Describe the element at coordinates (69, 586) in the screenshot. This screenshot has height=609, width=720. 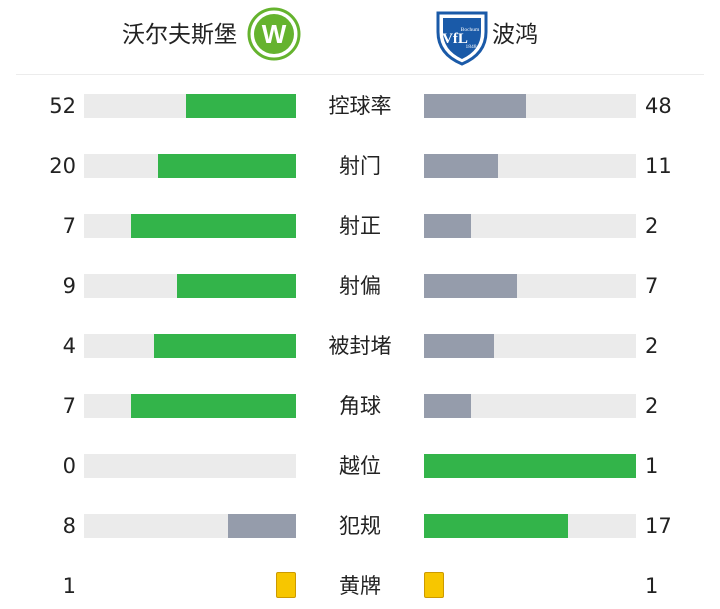
I see `home-stat-value: 1` at that location.